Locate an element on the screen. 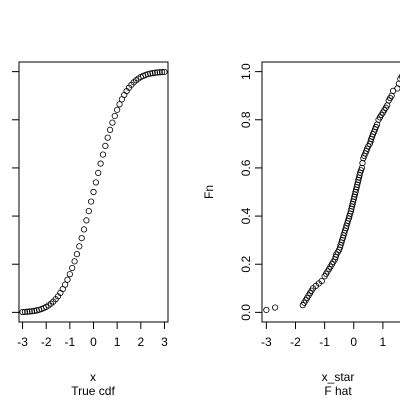 Image resolution: width=400 pixels, height=400 pixels. left-x-tick-label: 0 is located at coordinates (93, 342).